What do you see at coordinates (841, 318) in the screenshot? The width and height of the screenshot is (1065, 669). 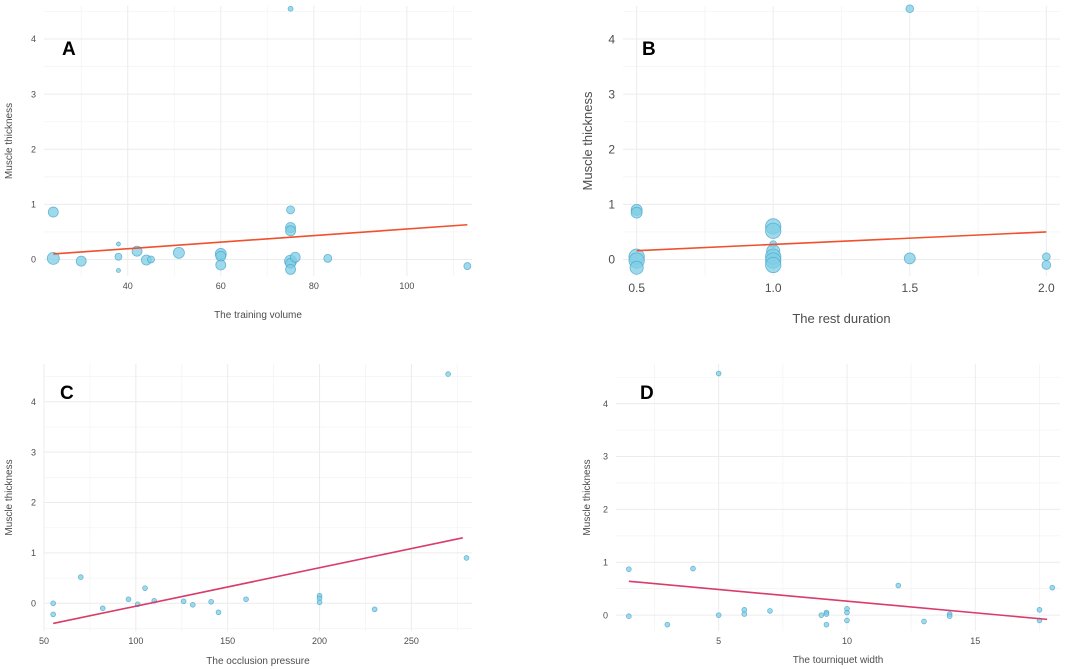 I see `x-axis-title: The rest duration` at bounding box center [841, 318].